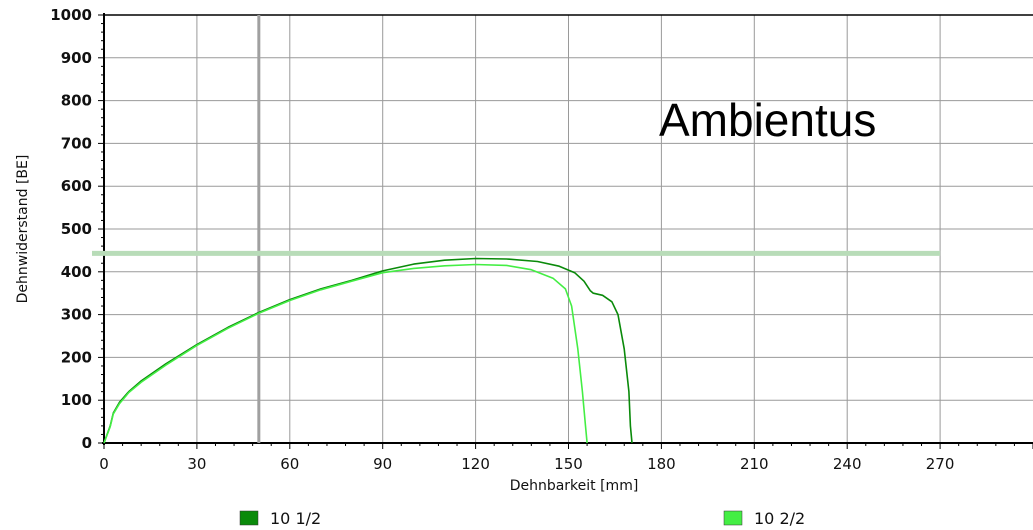  What do you see at coordinates (382, 464) in the screenshot?
I see `x-tick-label: 90` at bounding box center [382, 464].